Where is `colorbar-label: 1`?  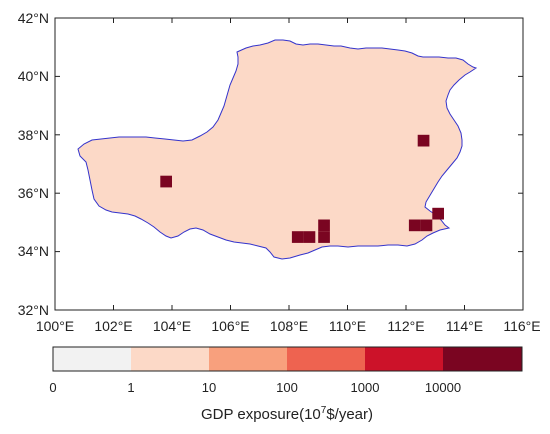
colorbar-label: 1 is located at coordinates (130, 387).